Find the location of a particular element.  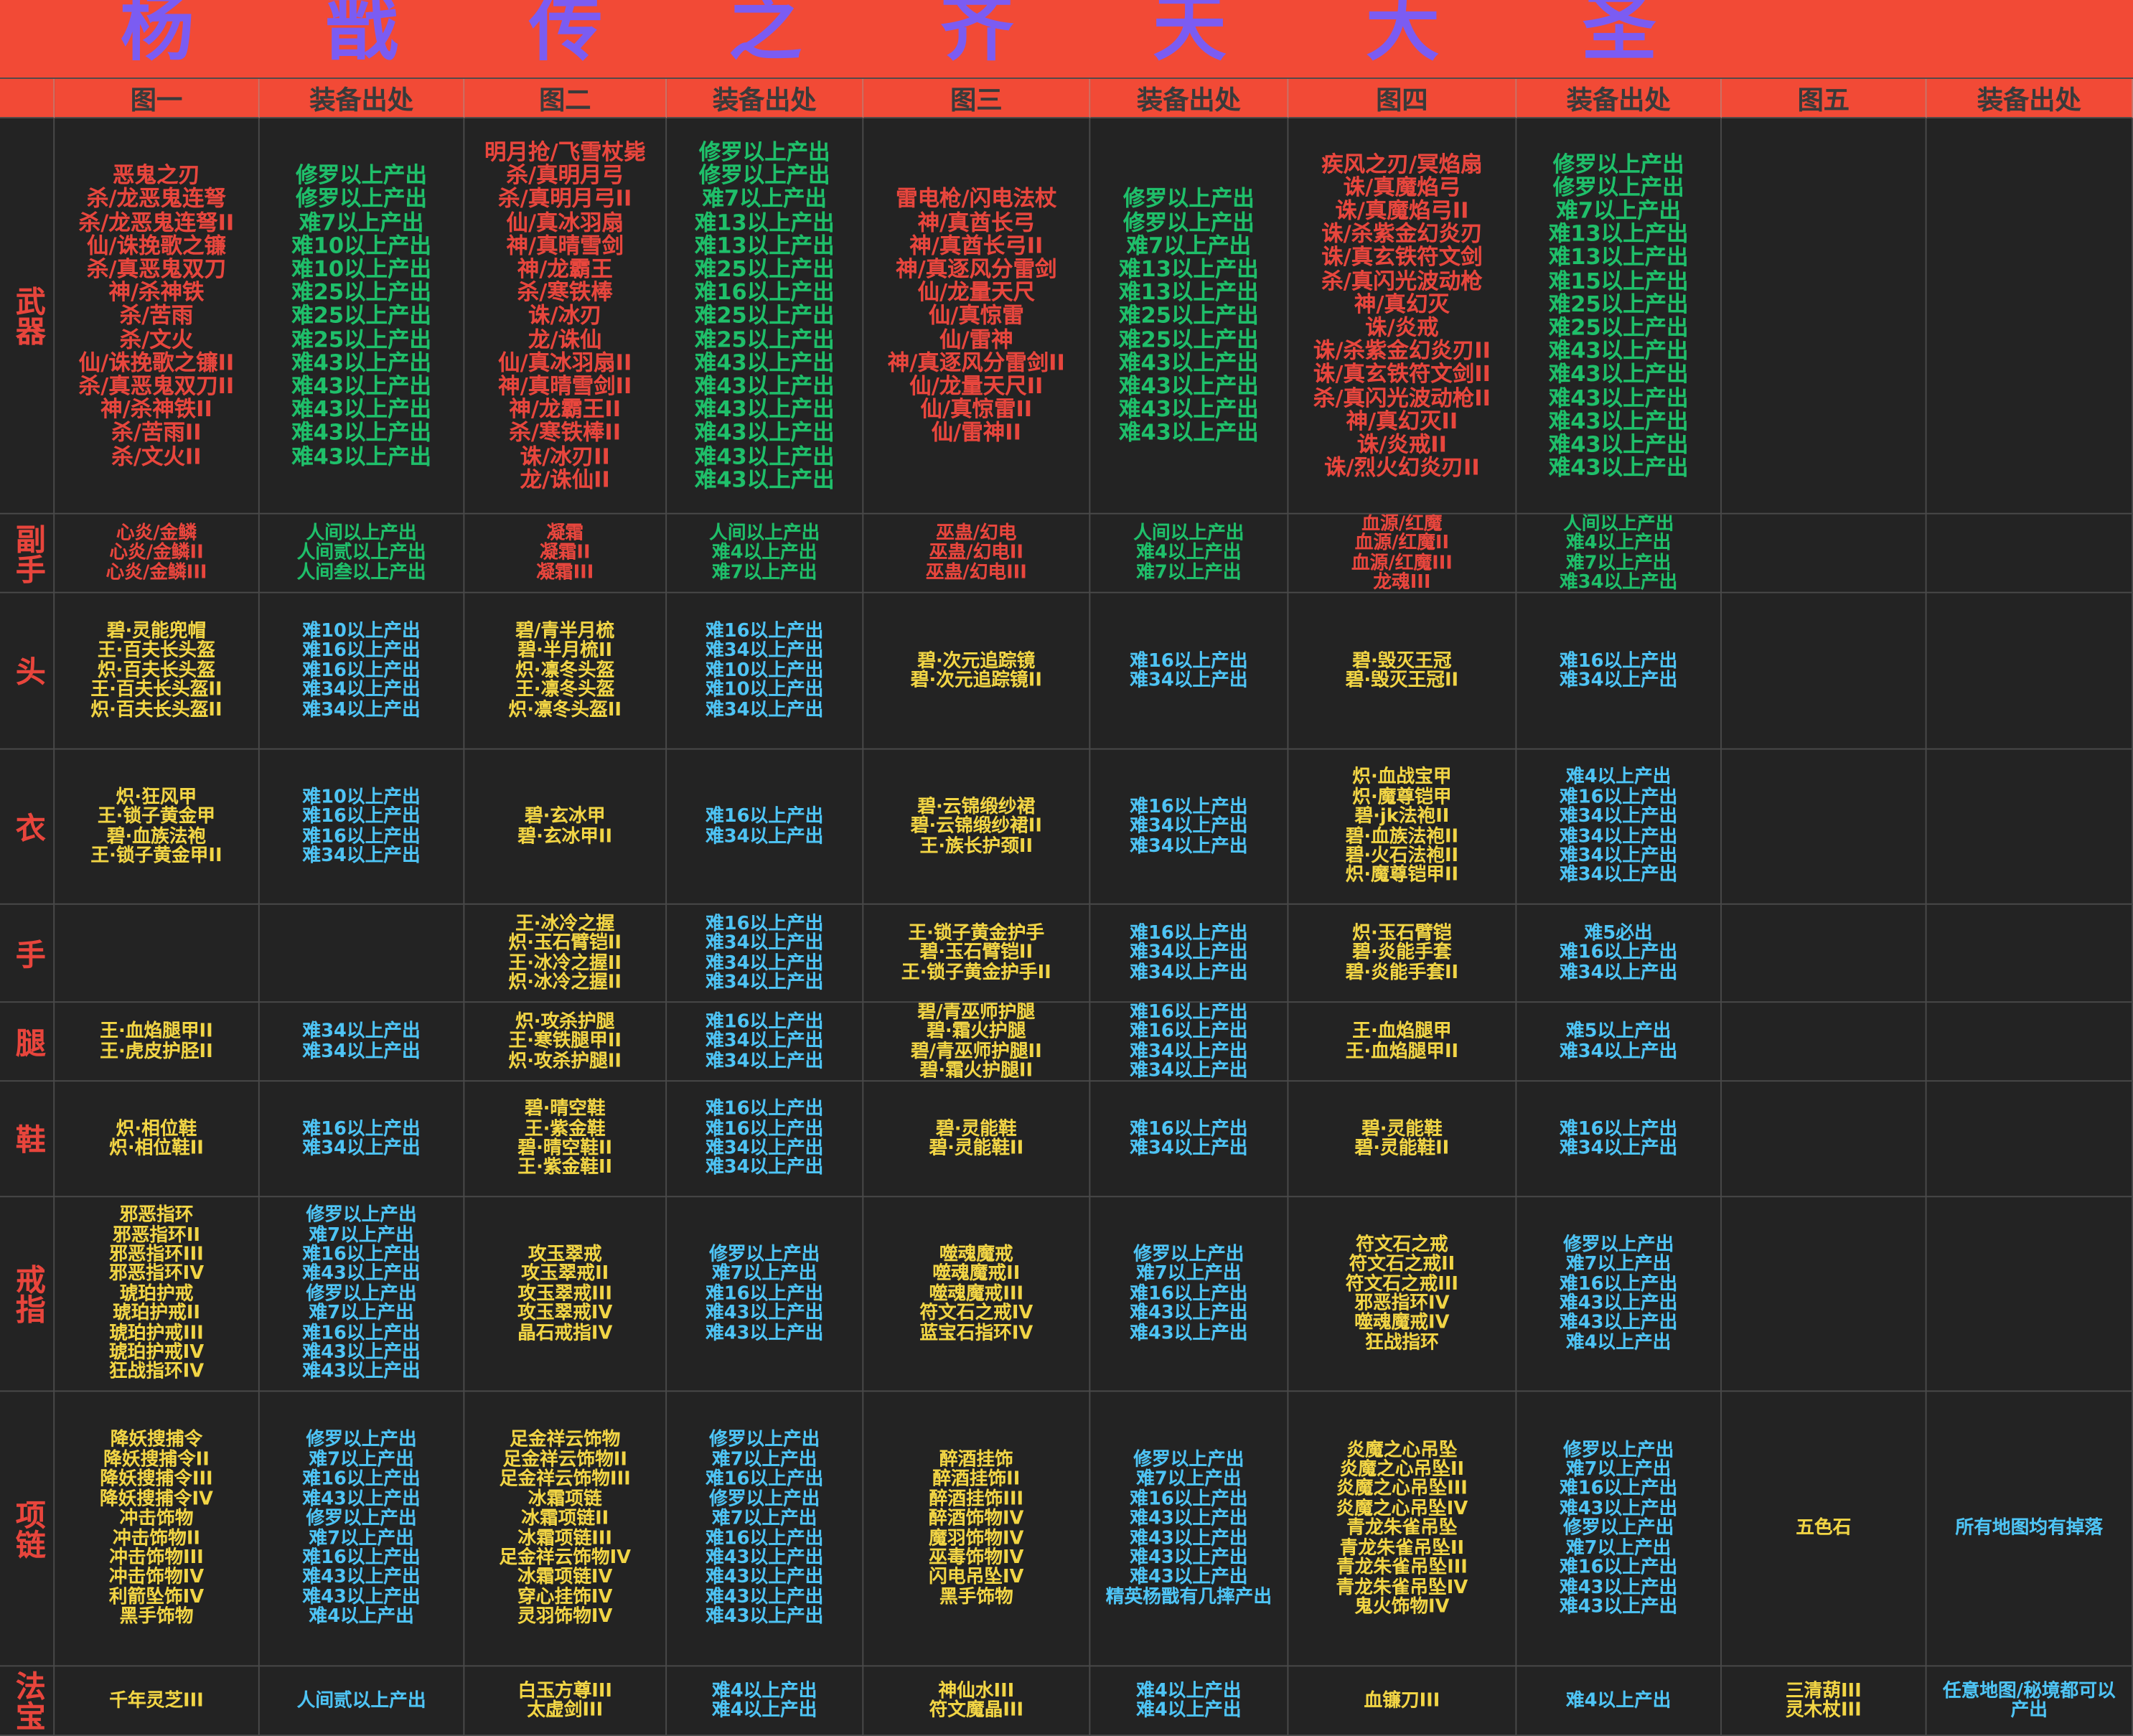

item-name: 符文石之戒 is located at coordinates (1402, 1245).